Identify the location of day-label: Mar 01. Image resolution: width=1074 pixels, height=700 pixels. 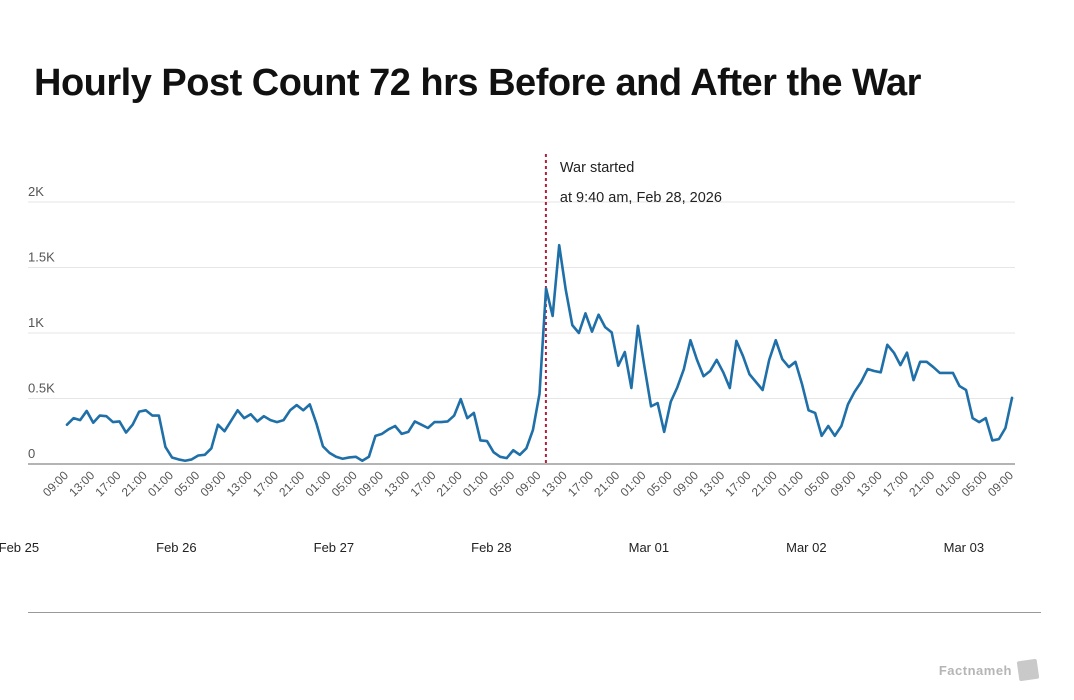
(649, 547).